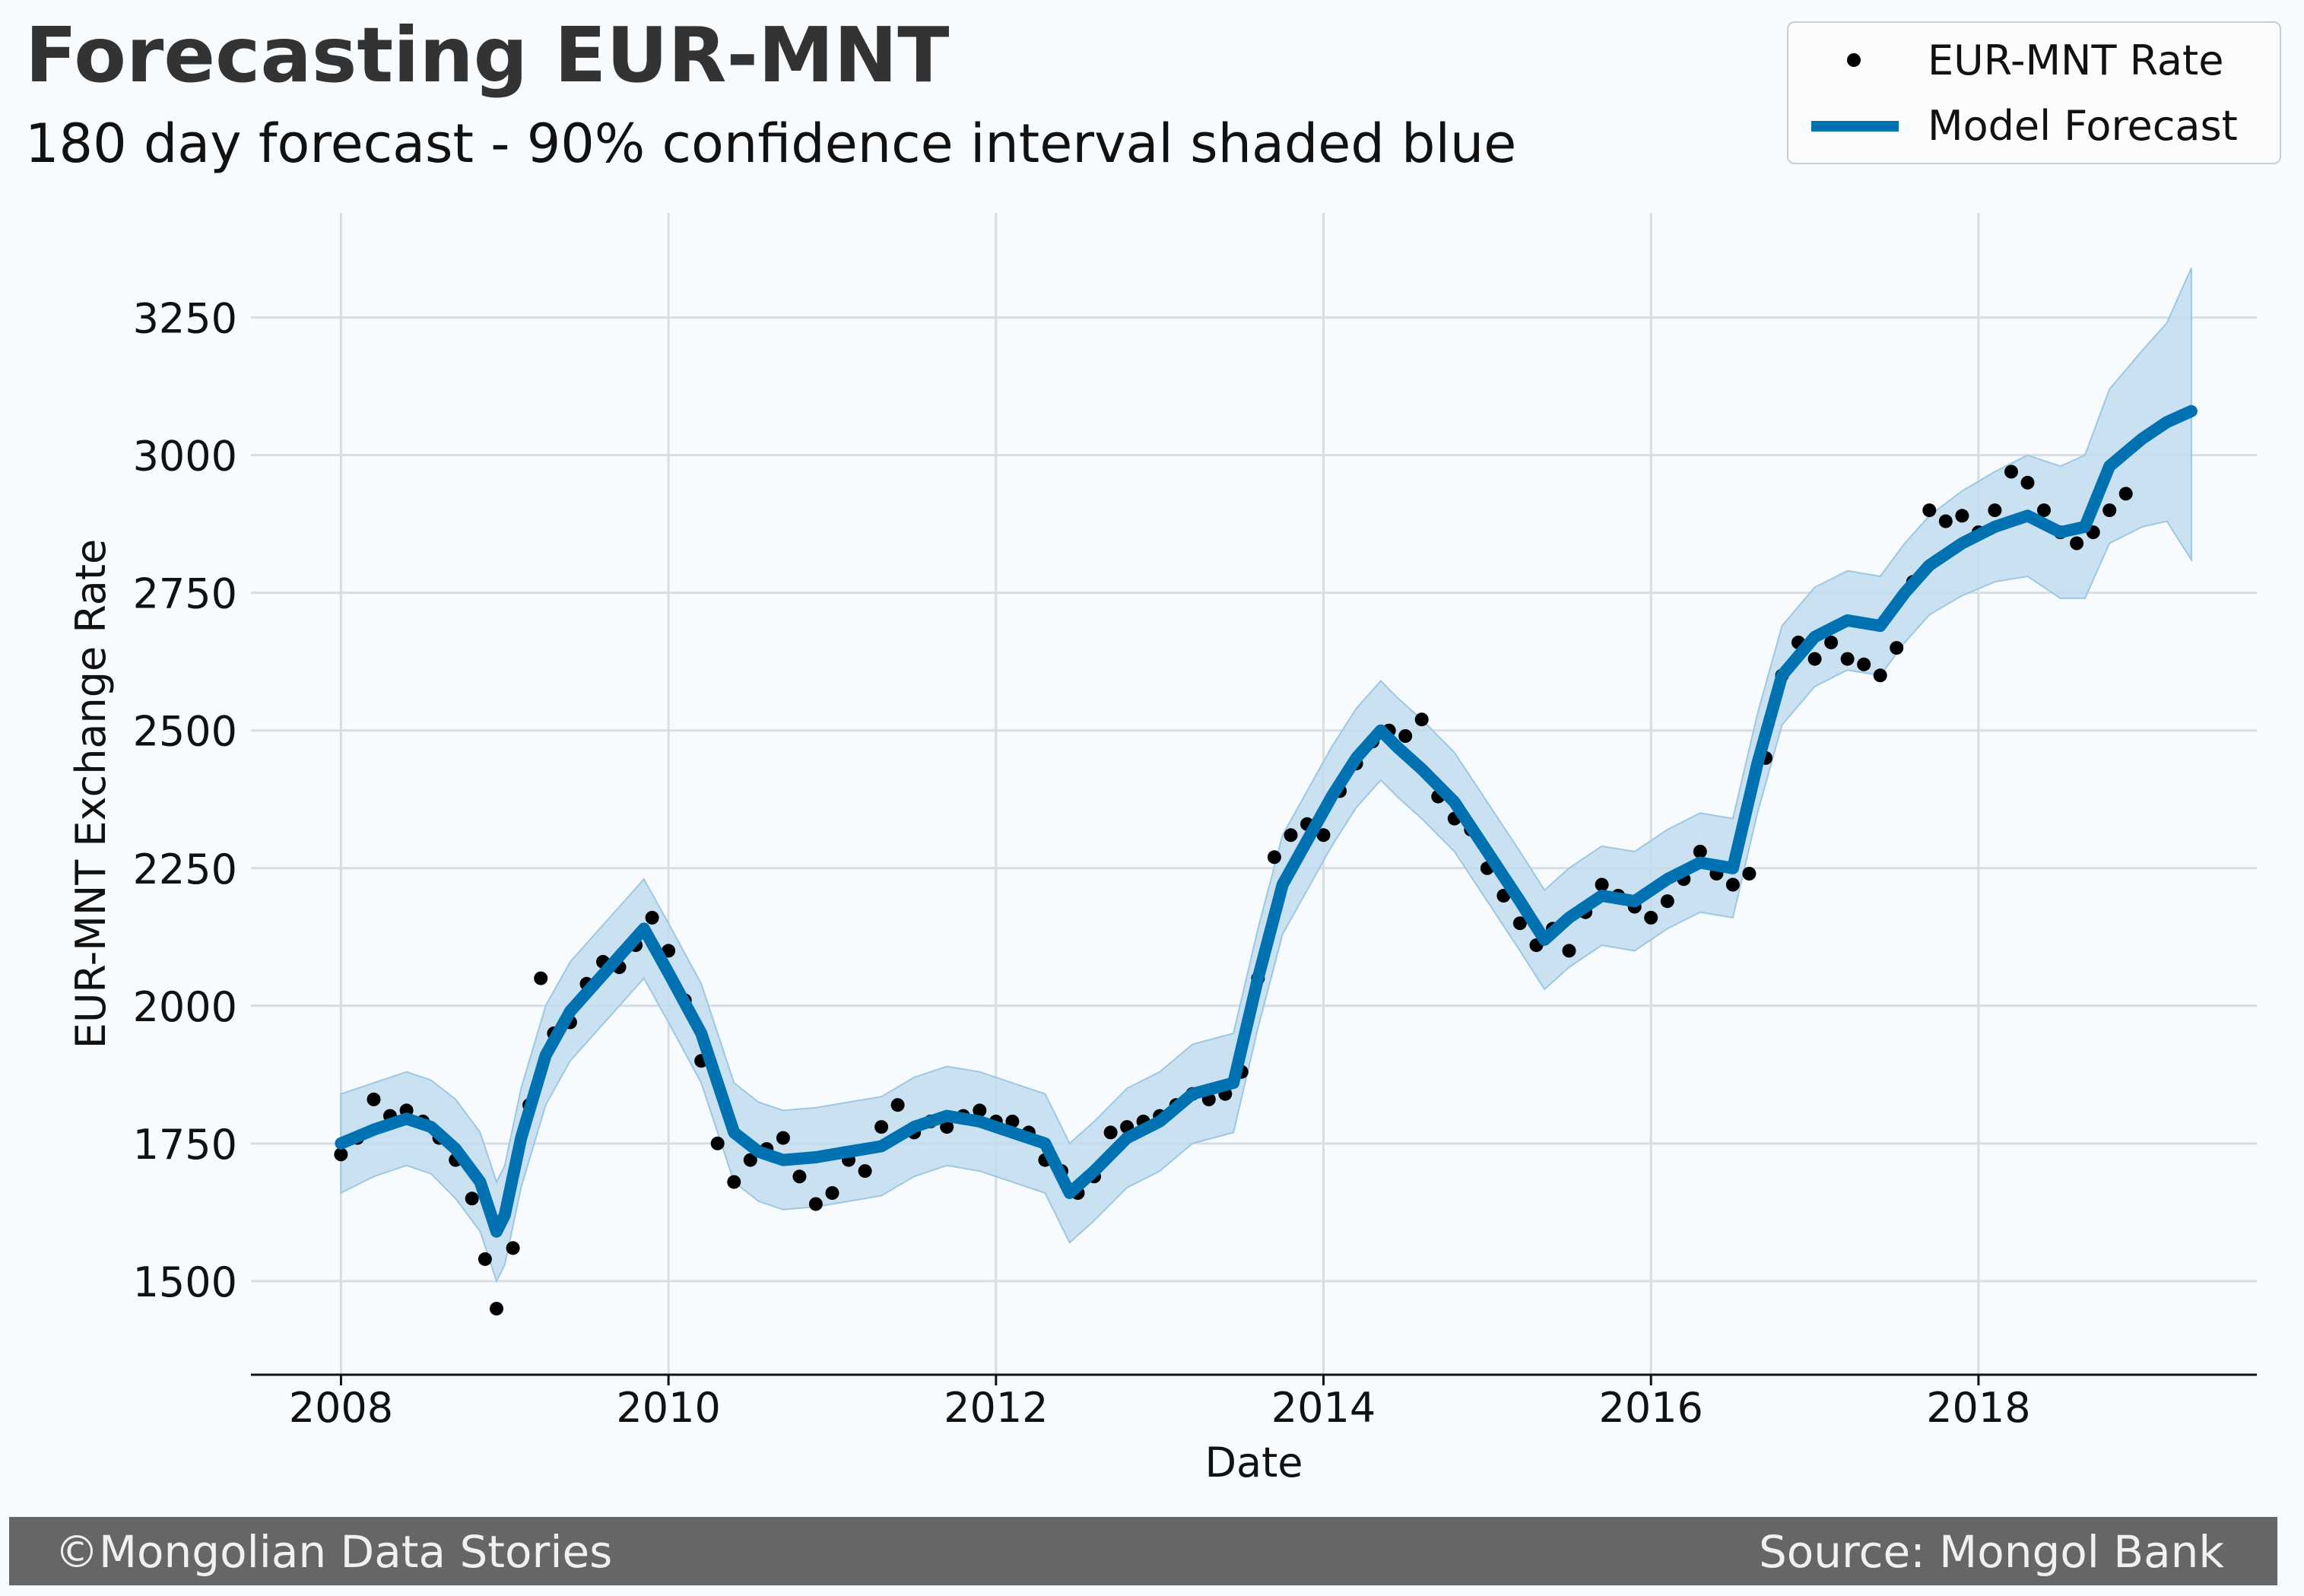 This screenshot has width=2304, height=1596. What do you see at coordinates (341, 1408) in the screenshot?
I see `x-tick-label: 2008` at bounding box center [341, 1408].